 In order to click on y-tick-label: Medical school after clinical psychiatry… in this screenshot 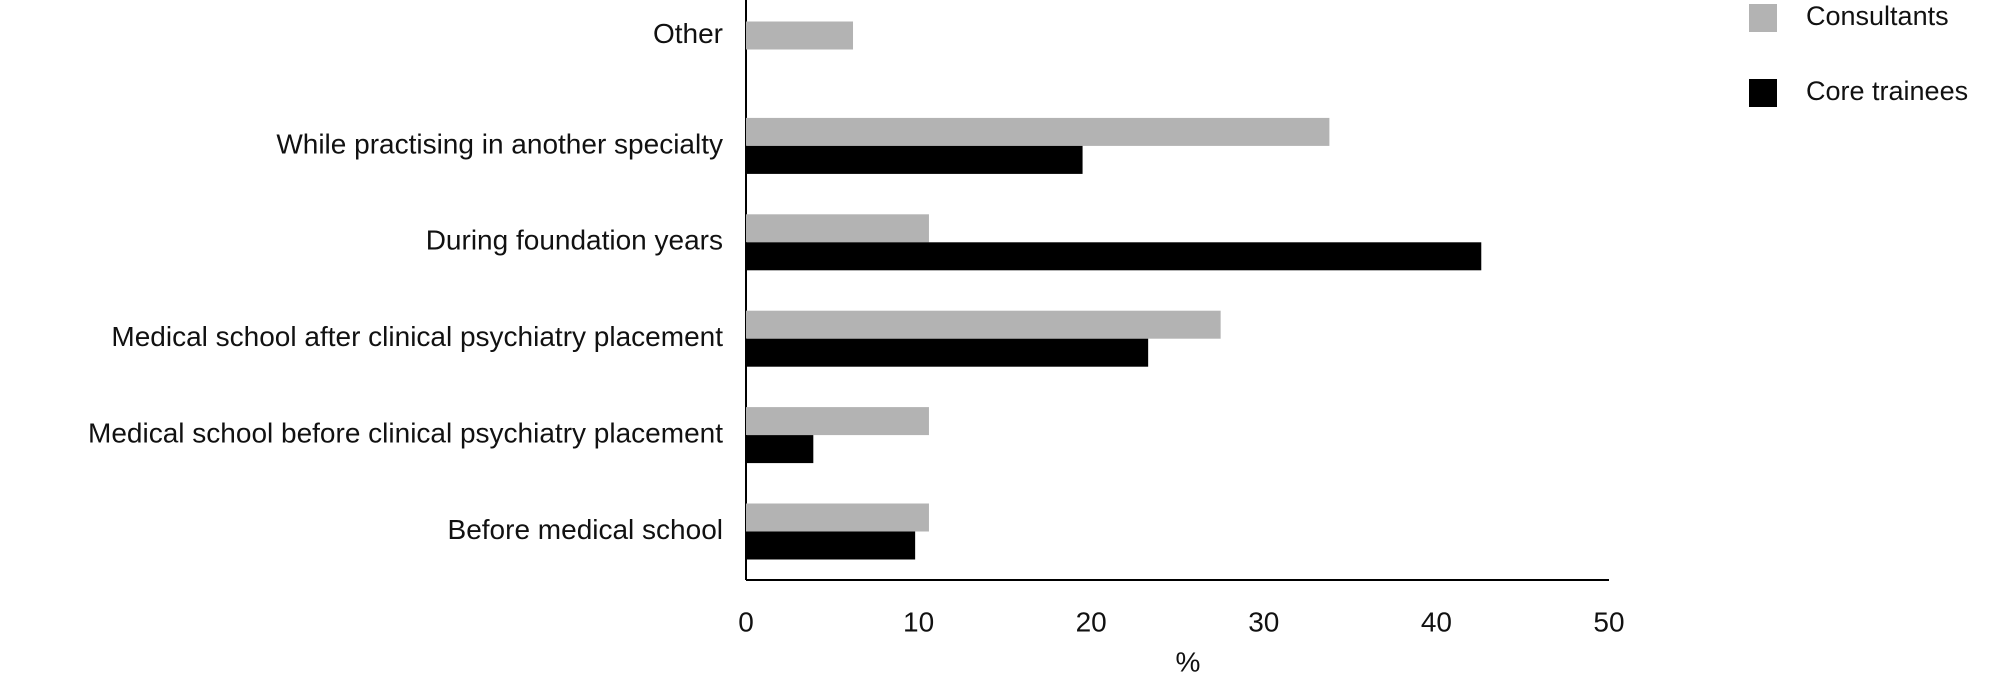, I will do `click(417, 336)`.